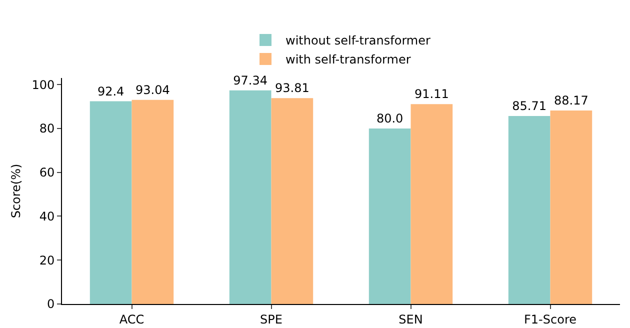  What do you see at coordinates (152, 89) in the screenshot?
I see `data-label: 93.04` at bounding box center [152, 89].